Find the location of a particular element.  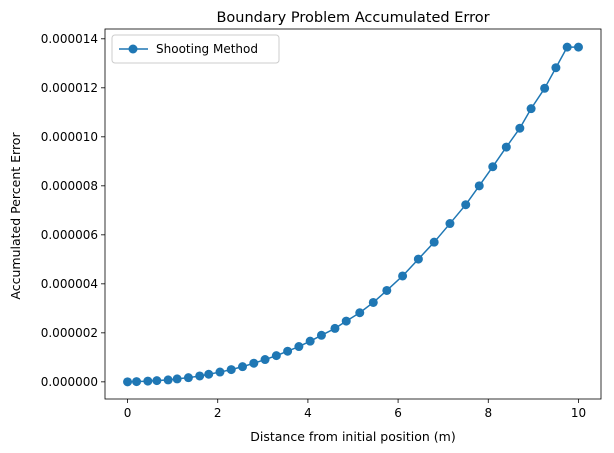

x-tick-label: 4 is located at coordinates (308, 413).